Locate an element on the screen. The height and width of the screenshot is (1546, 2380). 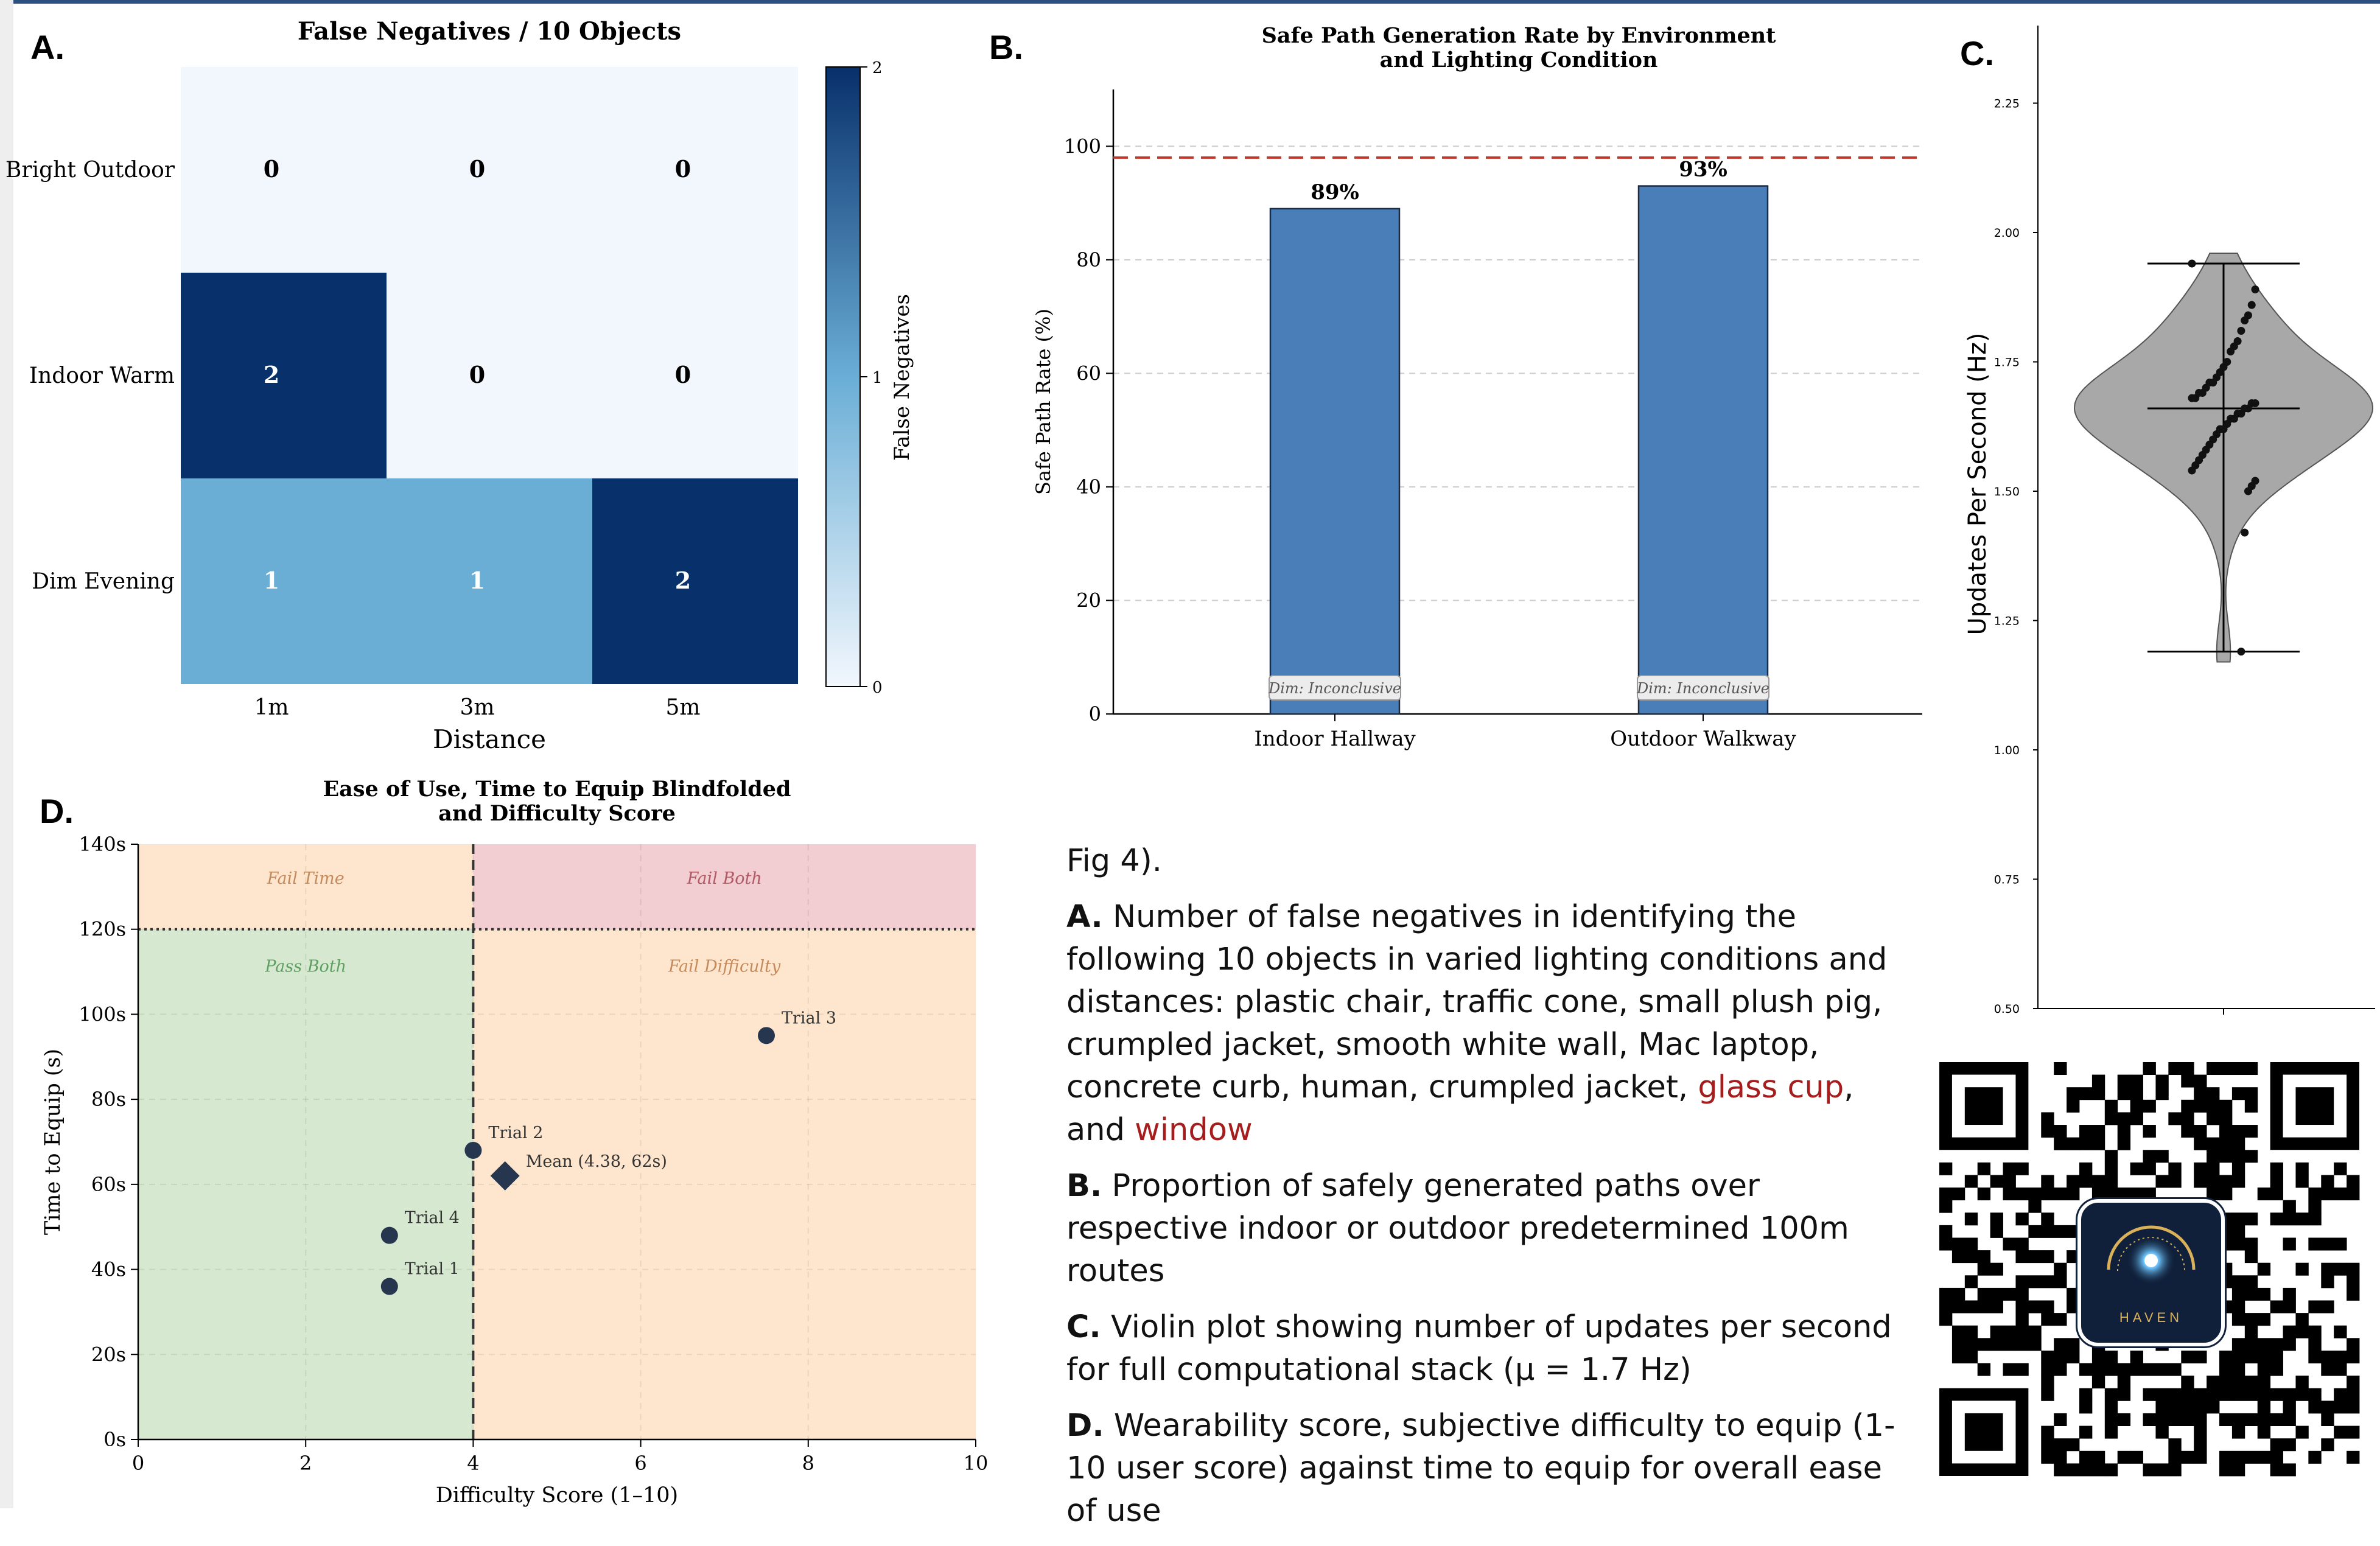
haven-logo-icon is located at coordinates (2151, 1255).